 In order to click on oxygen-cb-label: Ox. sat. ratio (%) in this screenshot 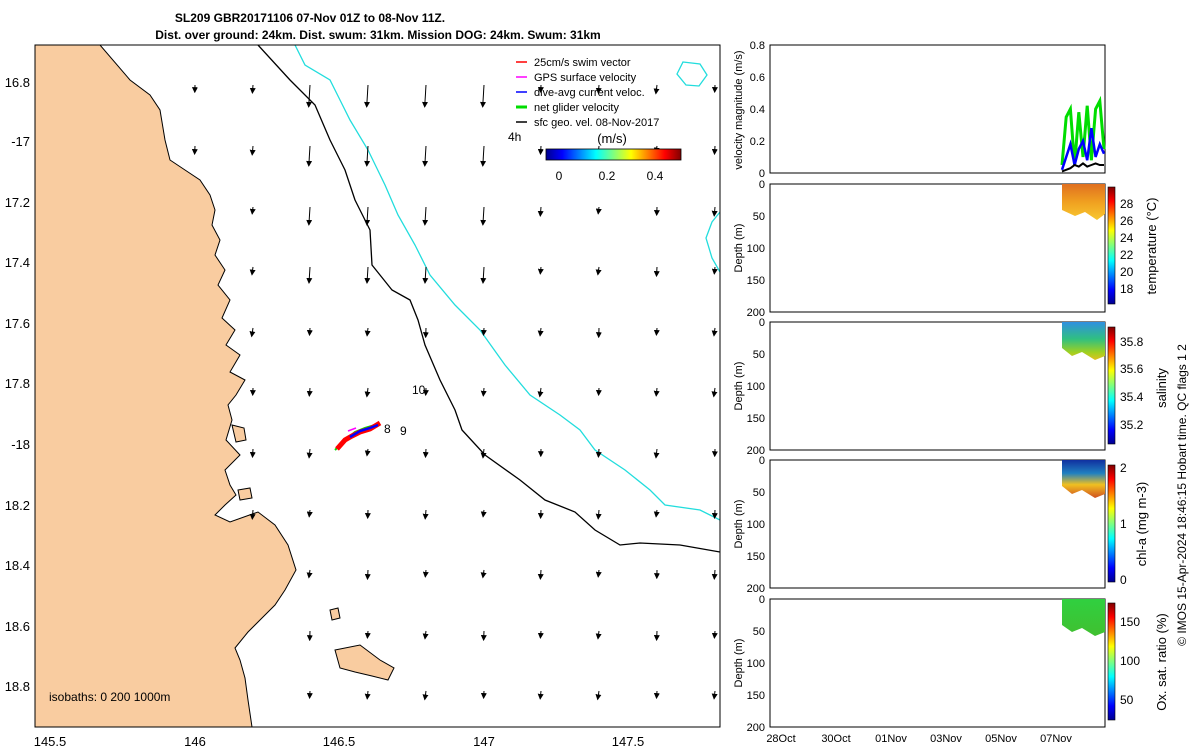, I will do `click(1161, 662)`.